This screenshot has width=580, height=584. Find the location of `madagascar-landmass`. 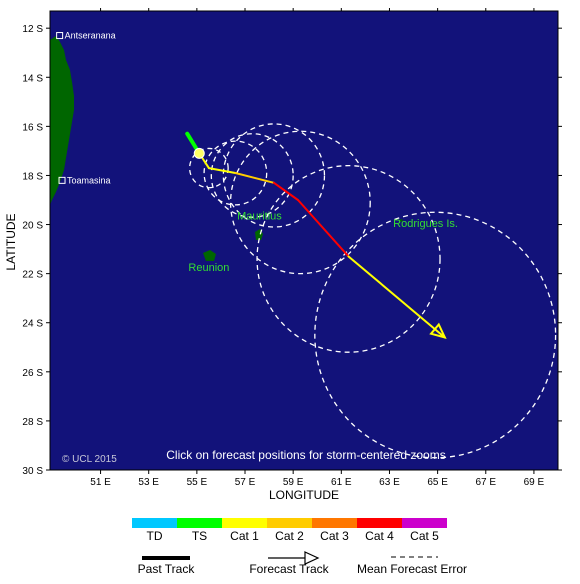

madagascar-landmass is located at coordinates (62, 120).